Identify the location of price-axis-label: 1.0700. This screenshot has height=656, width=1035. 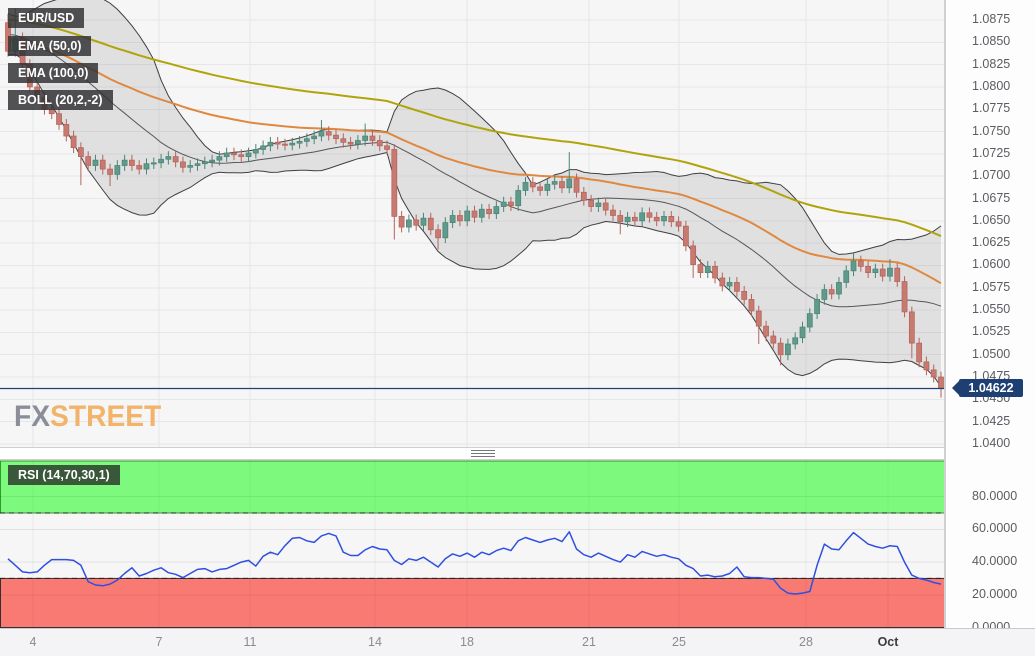
(991, 175).